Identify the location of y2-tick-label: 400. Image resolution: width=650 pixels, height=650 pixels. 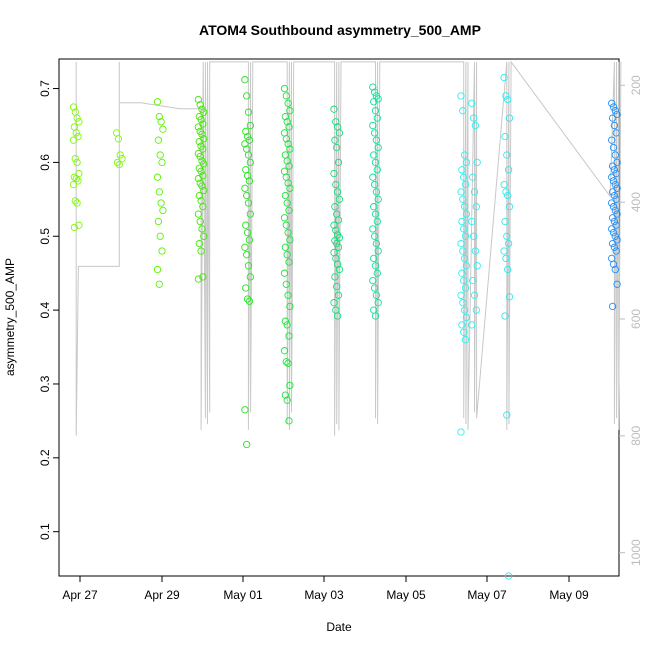
(636, 202).